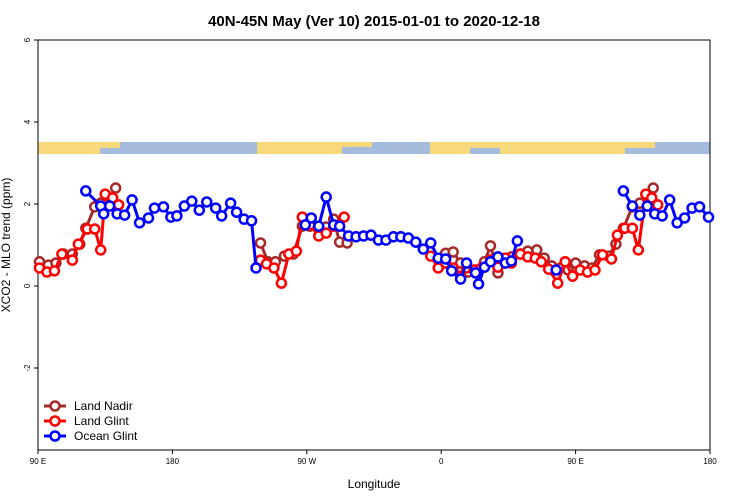  Describe the element at coordinates (27, 203) in the screenshot. I see `y-tick-label: 2` at that location.